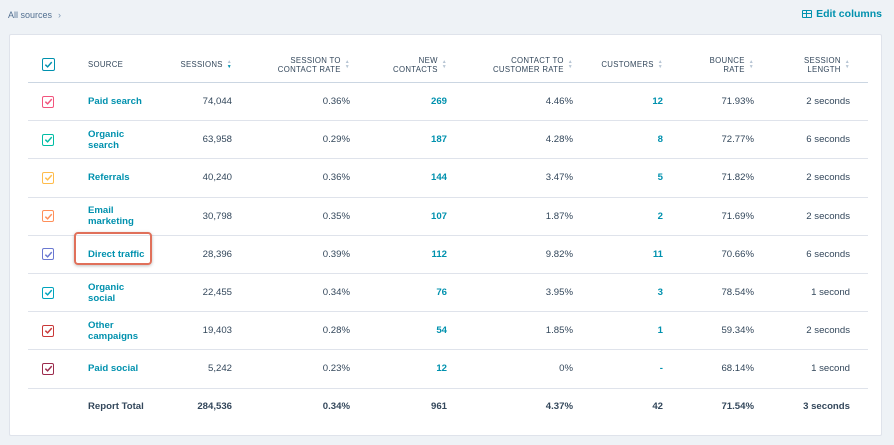 Image resolution: width=894 pixels, height=445 pixels. I want to click on new-contacts-link: 12, so click(441, 369).